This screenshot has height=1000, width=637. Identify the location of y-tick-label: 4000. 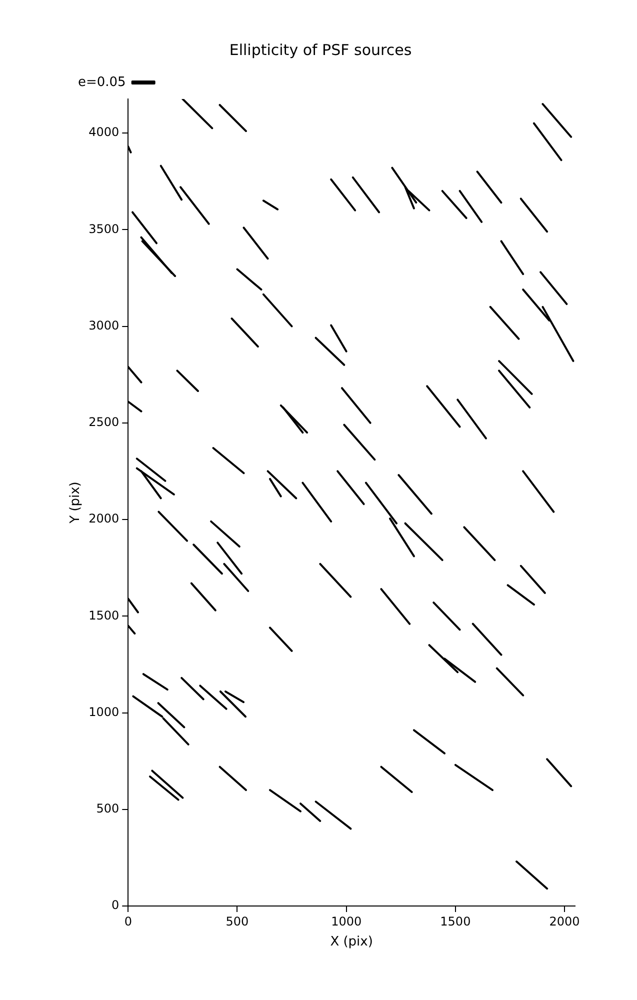
(104, 132).